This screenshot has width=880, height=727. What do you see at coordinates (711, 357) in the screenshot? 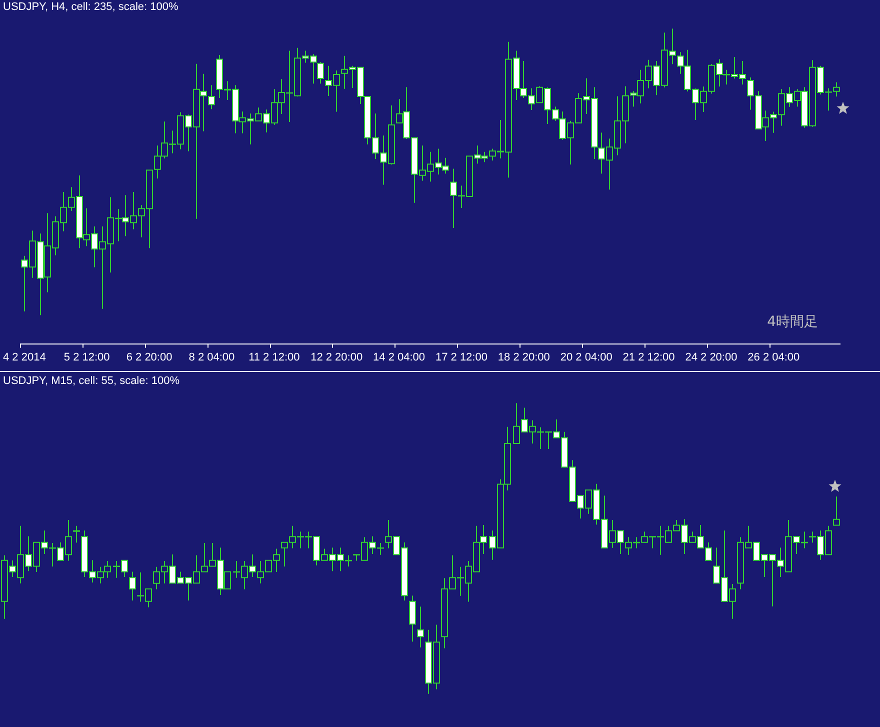
I see `x-tick-label: 24 2 20:00` at bounding box center [711, 357].